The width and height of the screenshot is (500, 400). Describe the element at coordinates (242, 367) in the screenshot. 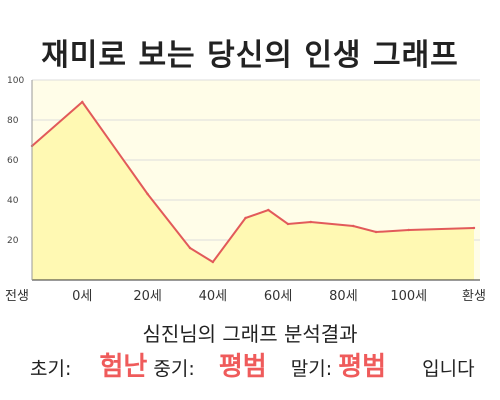

I see `mid-value: 평범` at that location.